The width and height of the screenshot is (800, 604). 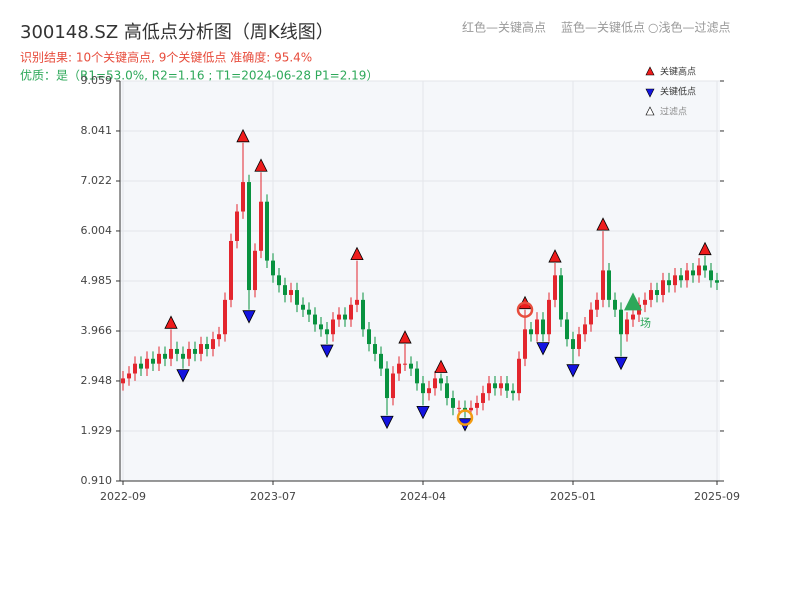 I want to click on y-tick-label: 2.948, so click(x=97, y=380).